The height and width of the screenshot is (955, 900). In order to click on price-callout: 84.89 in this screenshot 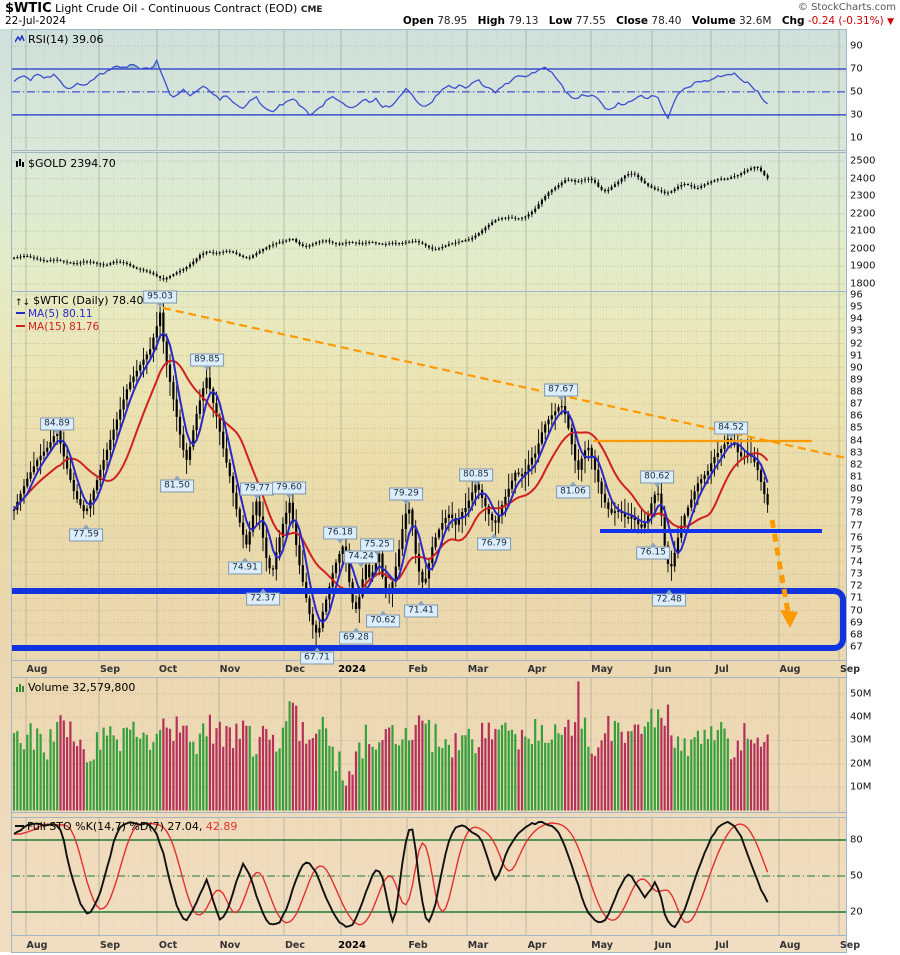, I will do `click(57, 426)`.